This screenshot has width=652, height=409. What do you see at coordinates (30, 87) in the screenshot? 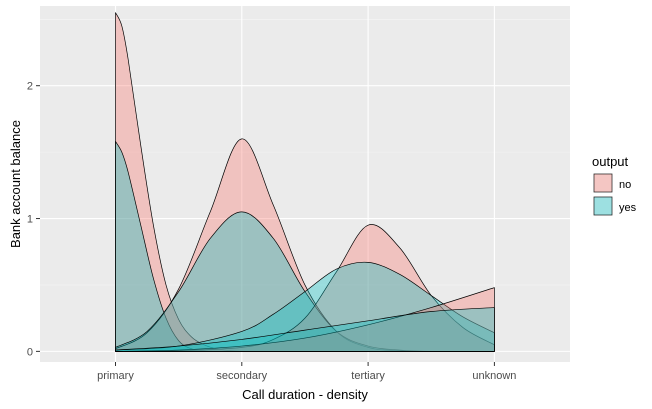
I see `y-tick-label: 2` at bounding box center [30, 87].